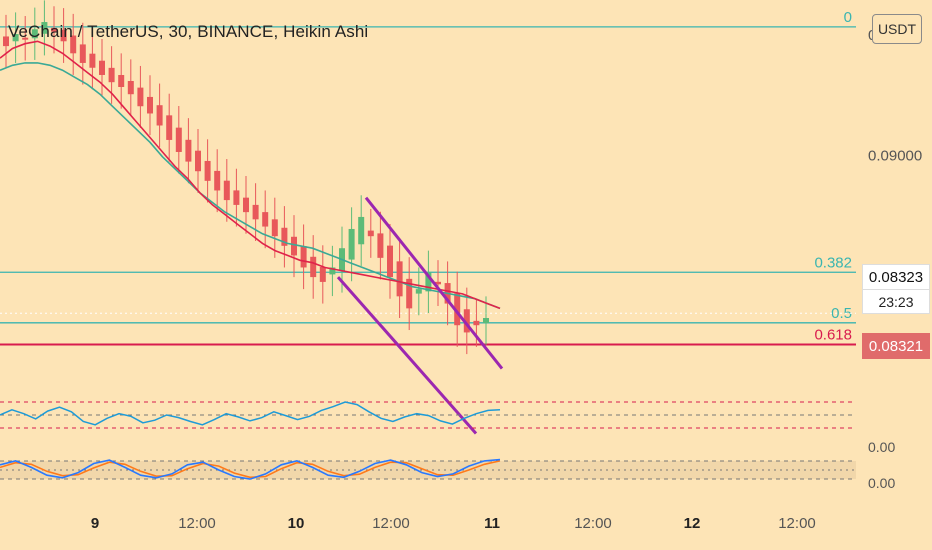 This screenshot has height=550, width=932. I want to click on time-axis-label: 9, so click(95, 523).